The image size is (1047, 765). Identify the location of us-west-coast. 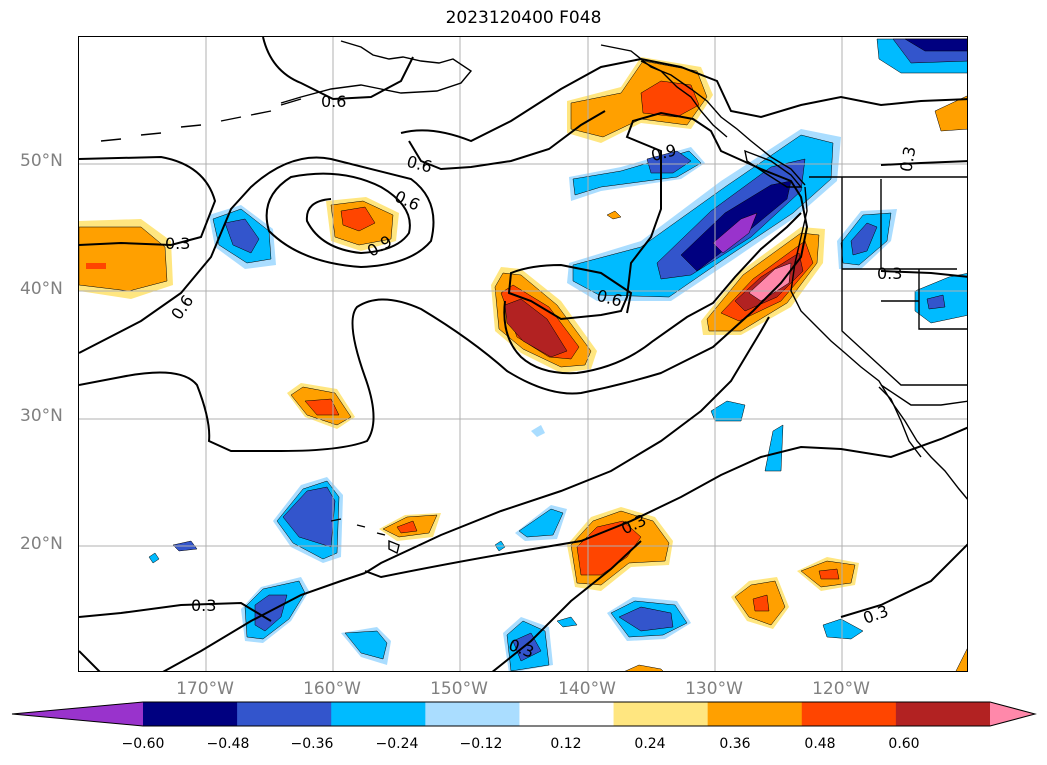
(878, 343).